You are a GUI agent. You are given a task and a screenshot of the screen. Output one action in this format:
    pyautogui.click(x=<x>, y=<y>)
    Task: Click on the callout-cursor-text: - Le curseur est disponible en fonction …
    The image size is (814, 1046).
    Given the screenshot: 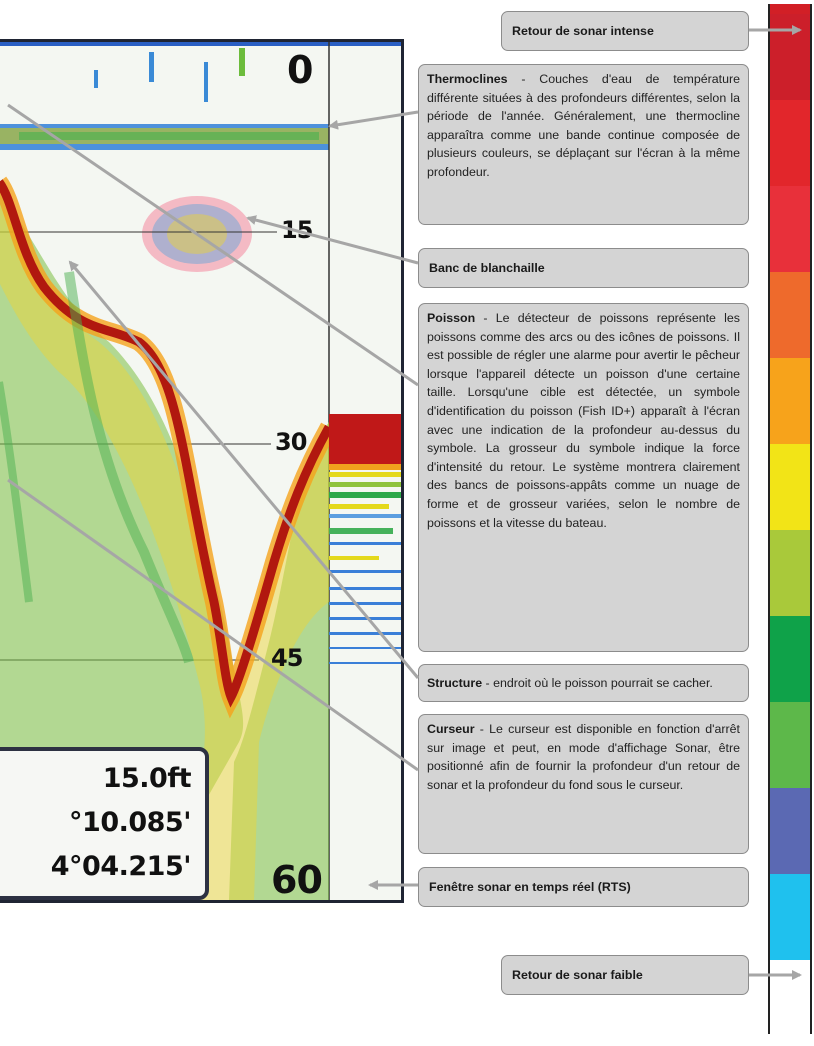 What is the action you would take?
    pyautogui.click(x=583, y=757)
    